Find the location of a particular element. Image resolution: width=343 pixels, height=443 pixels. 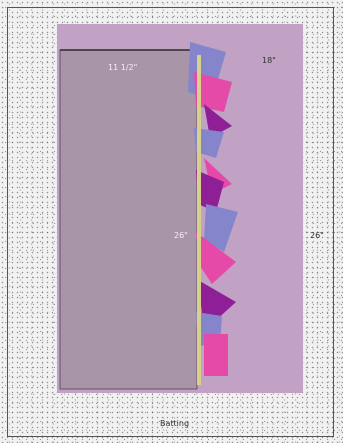

height-full-label: 26" is located at coordinates (317, 235).